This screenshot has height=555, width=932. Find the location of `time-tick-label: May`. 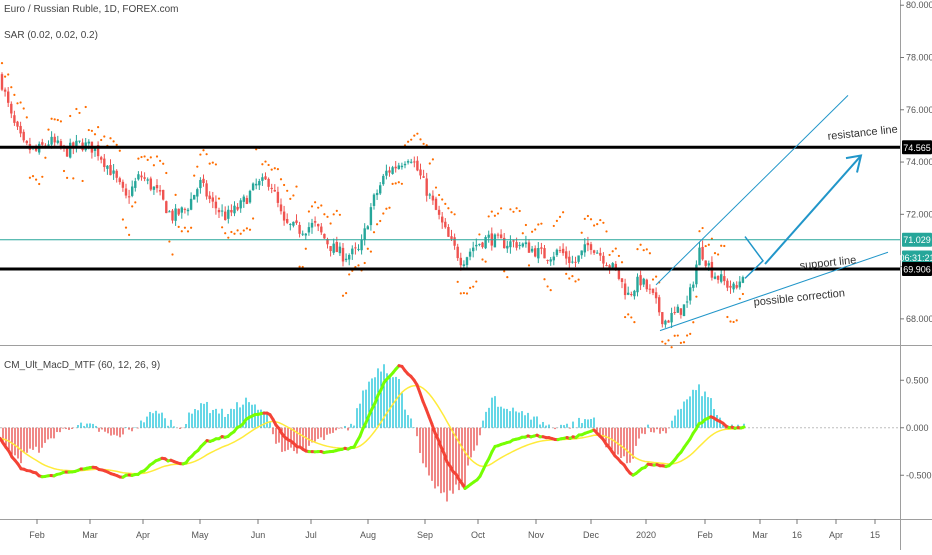

time-tick-label: May is located at coordinates (200, 535).